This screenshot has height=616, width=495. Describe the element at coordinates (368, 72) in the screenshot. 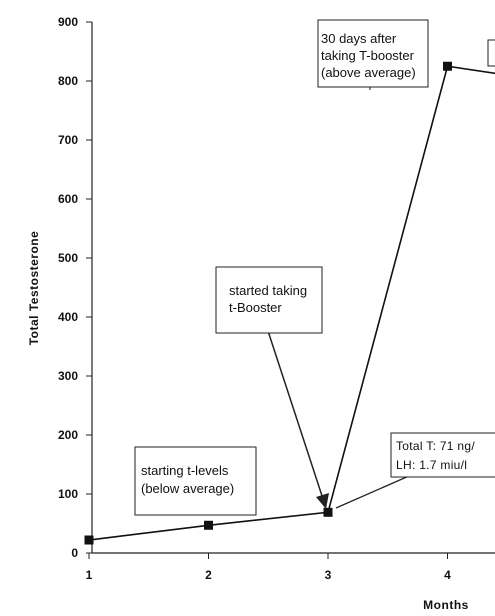

I see `annotation-line: (above average)` at that location.